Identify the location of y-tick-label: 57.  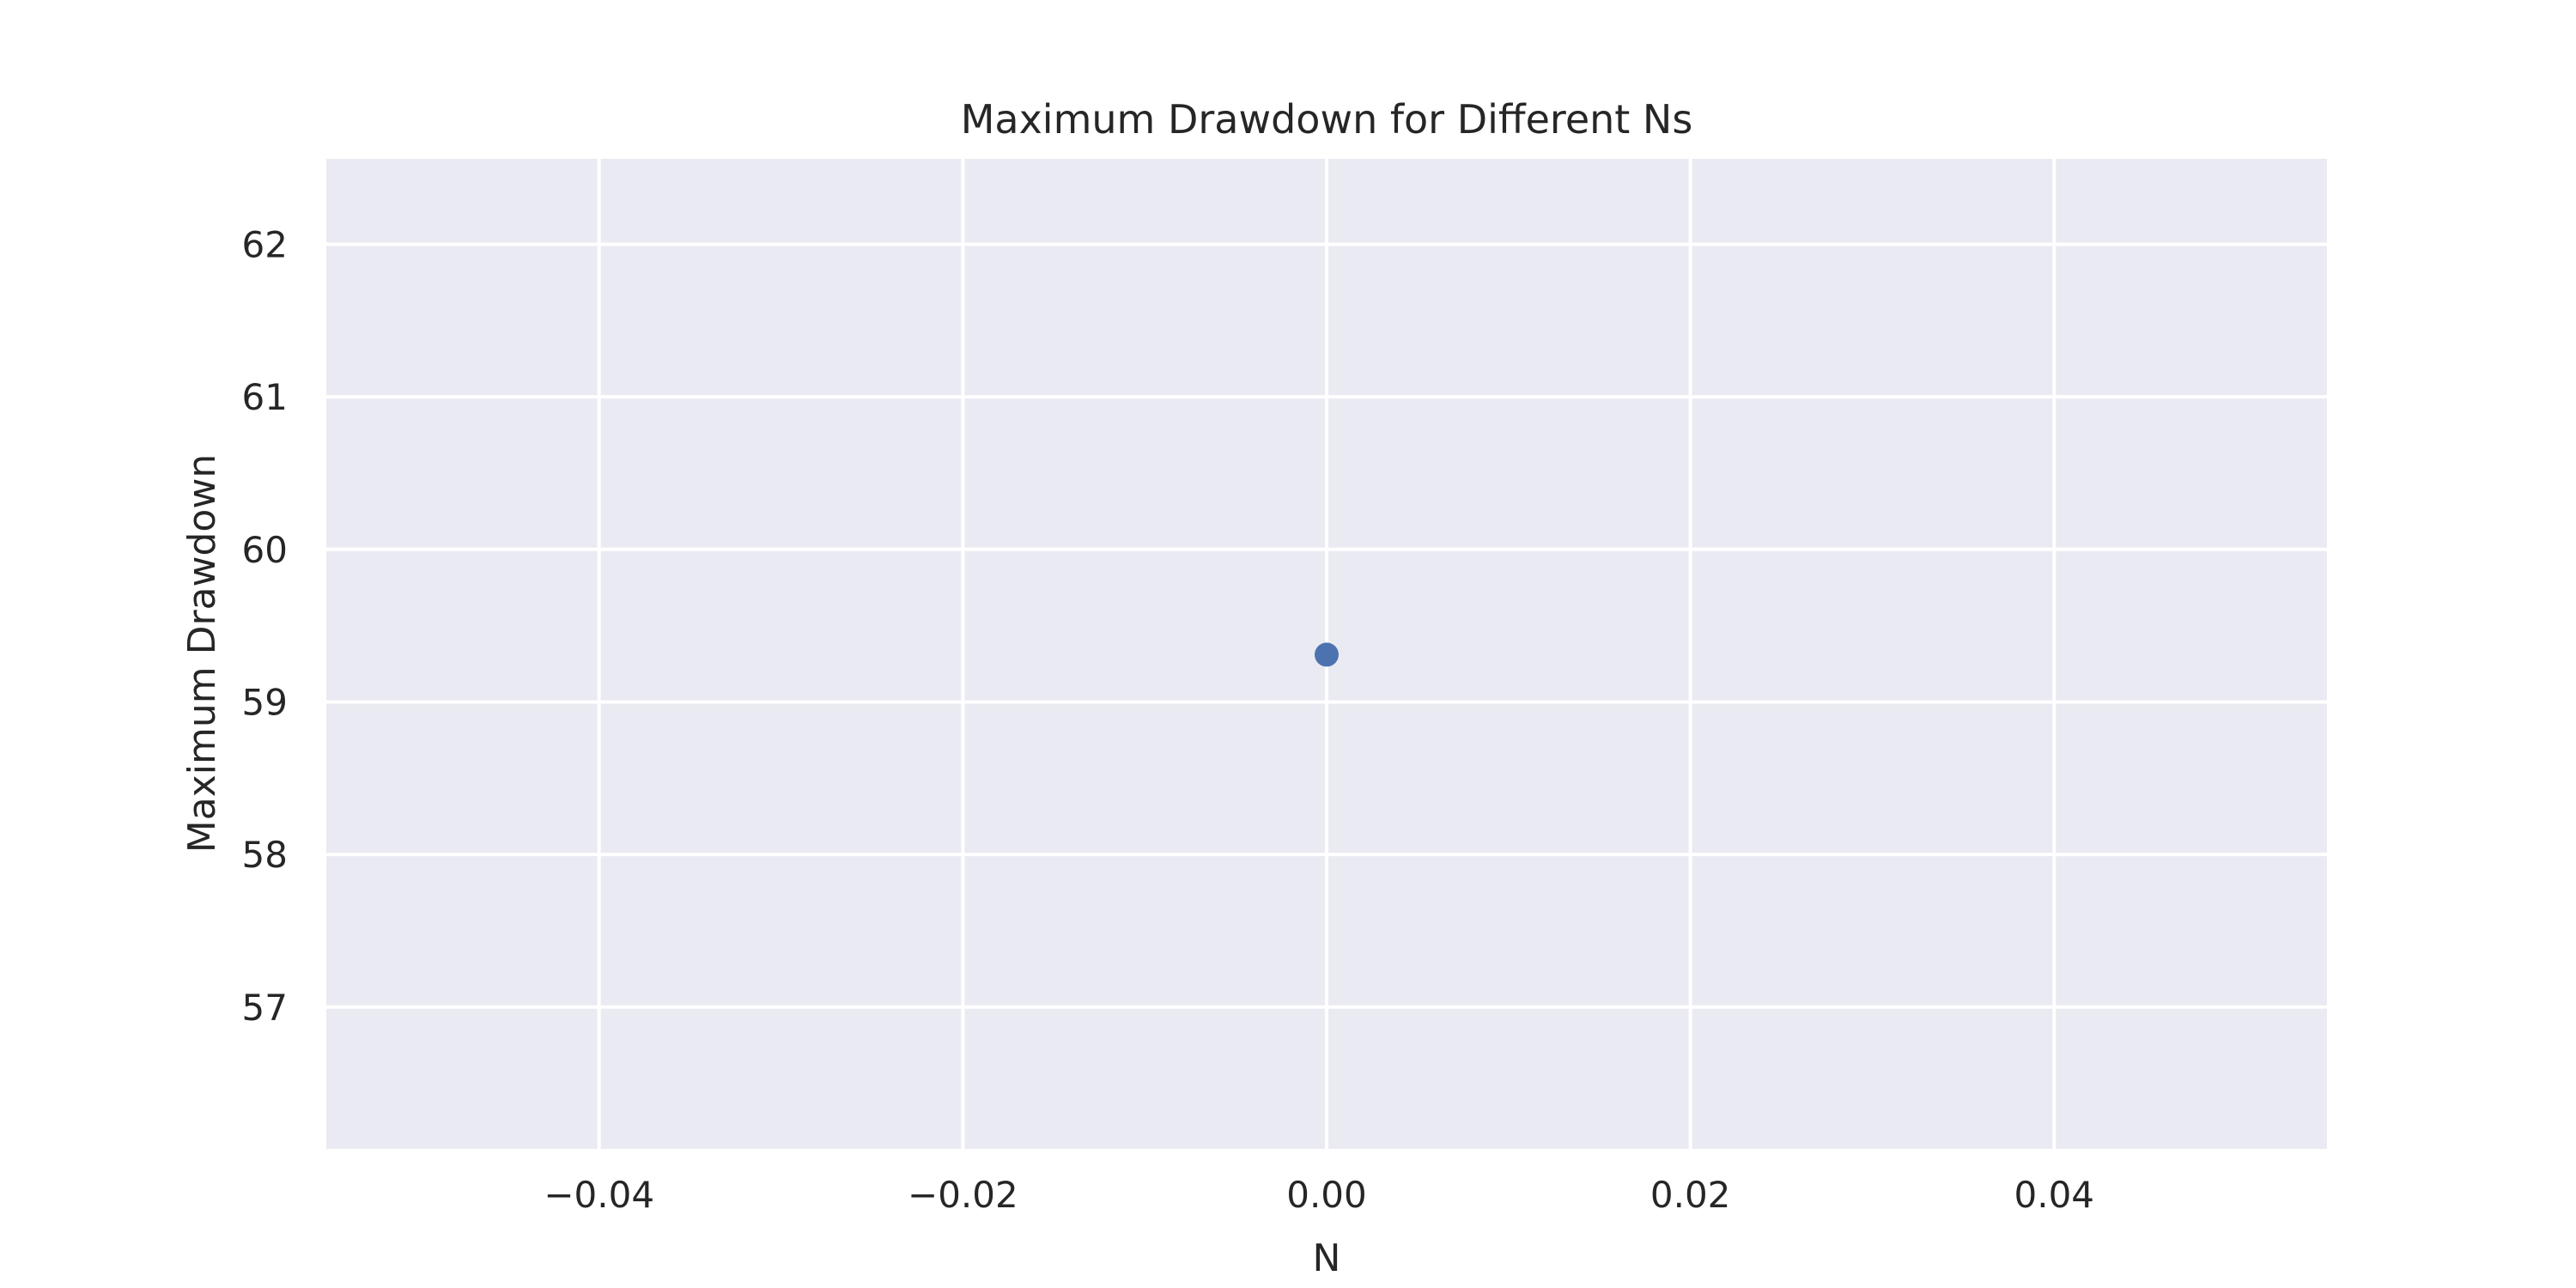
(265, 1008).